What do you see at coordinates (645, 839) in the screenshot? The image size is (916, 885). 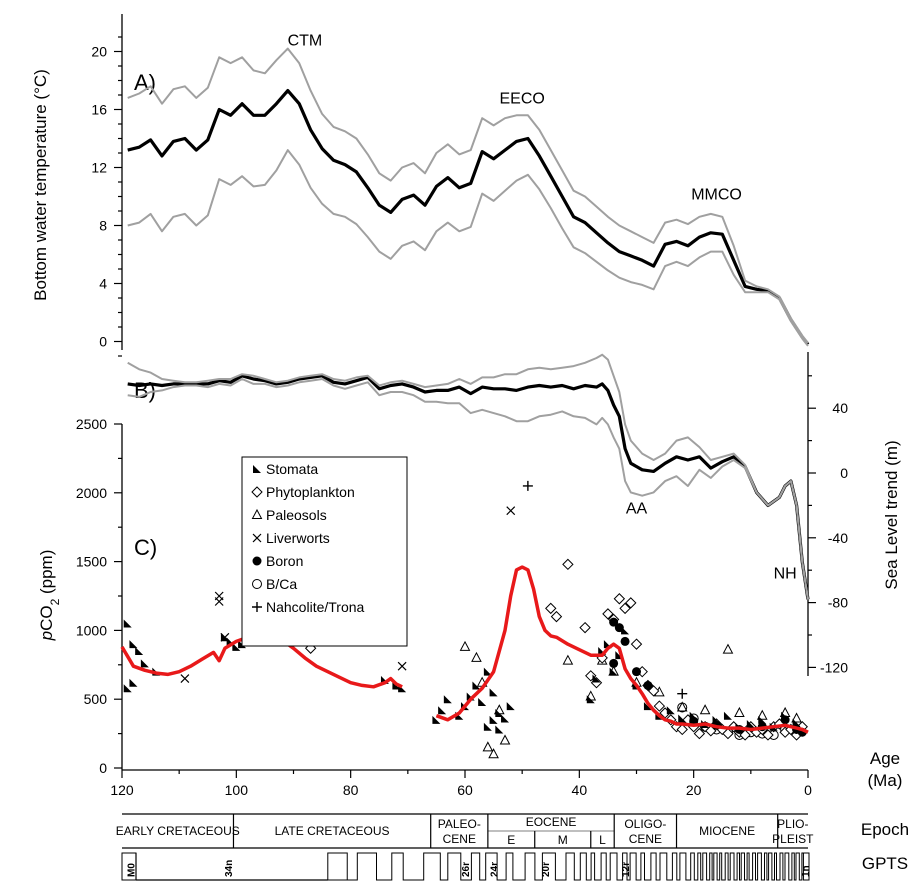 I see `epoch-label-line2: CENE` at bounding box center [645, 839].